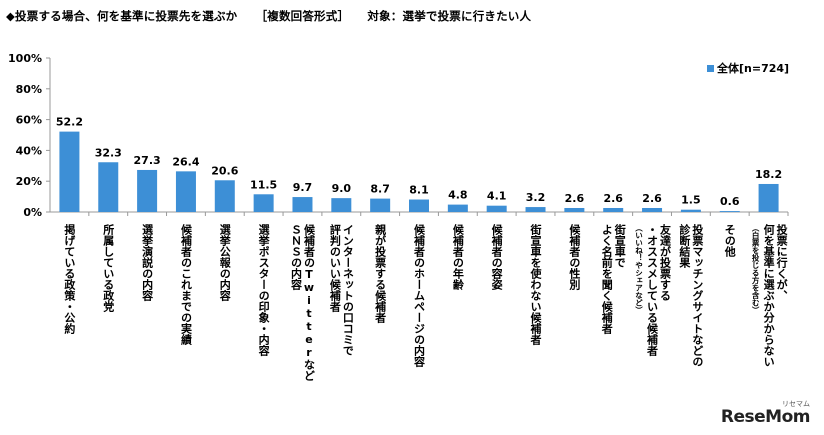  What do you see at coordinates (185, 161) in the screenshot?
I see `value-label: 26.4` at bounding box center [185, 161].